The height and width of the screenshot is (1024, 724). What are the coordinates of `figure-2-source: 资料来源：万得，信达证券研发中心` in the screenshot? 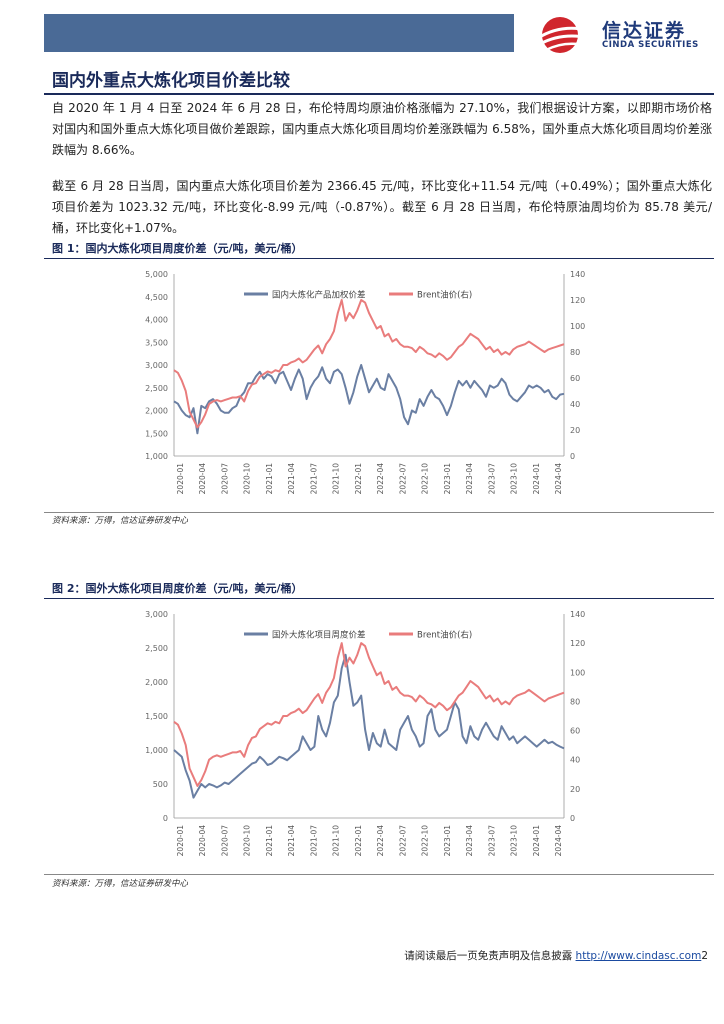 It's located at (120, 884).